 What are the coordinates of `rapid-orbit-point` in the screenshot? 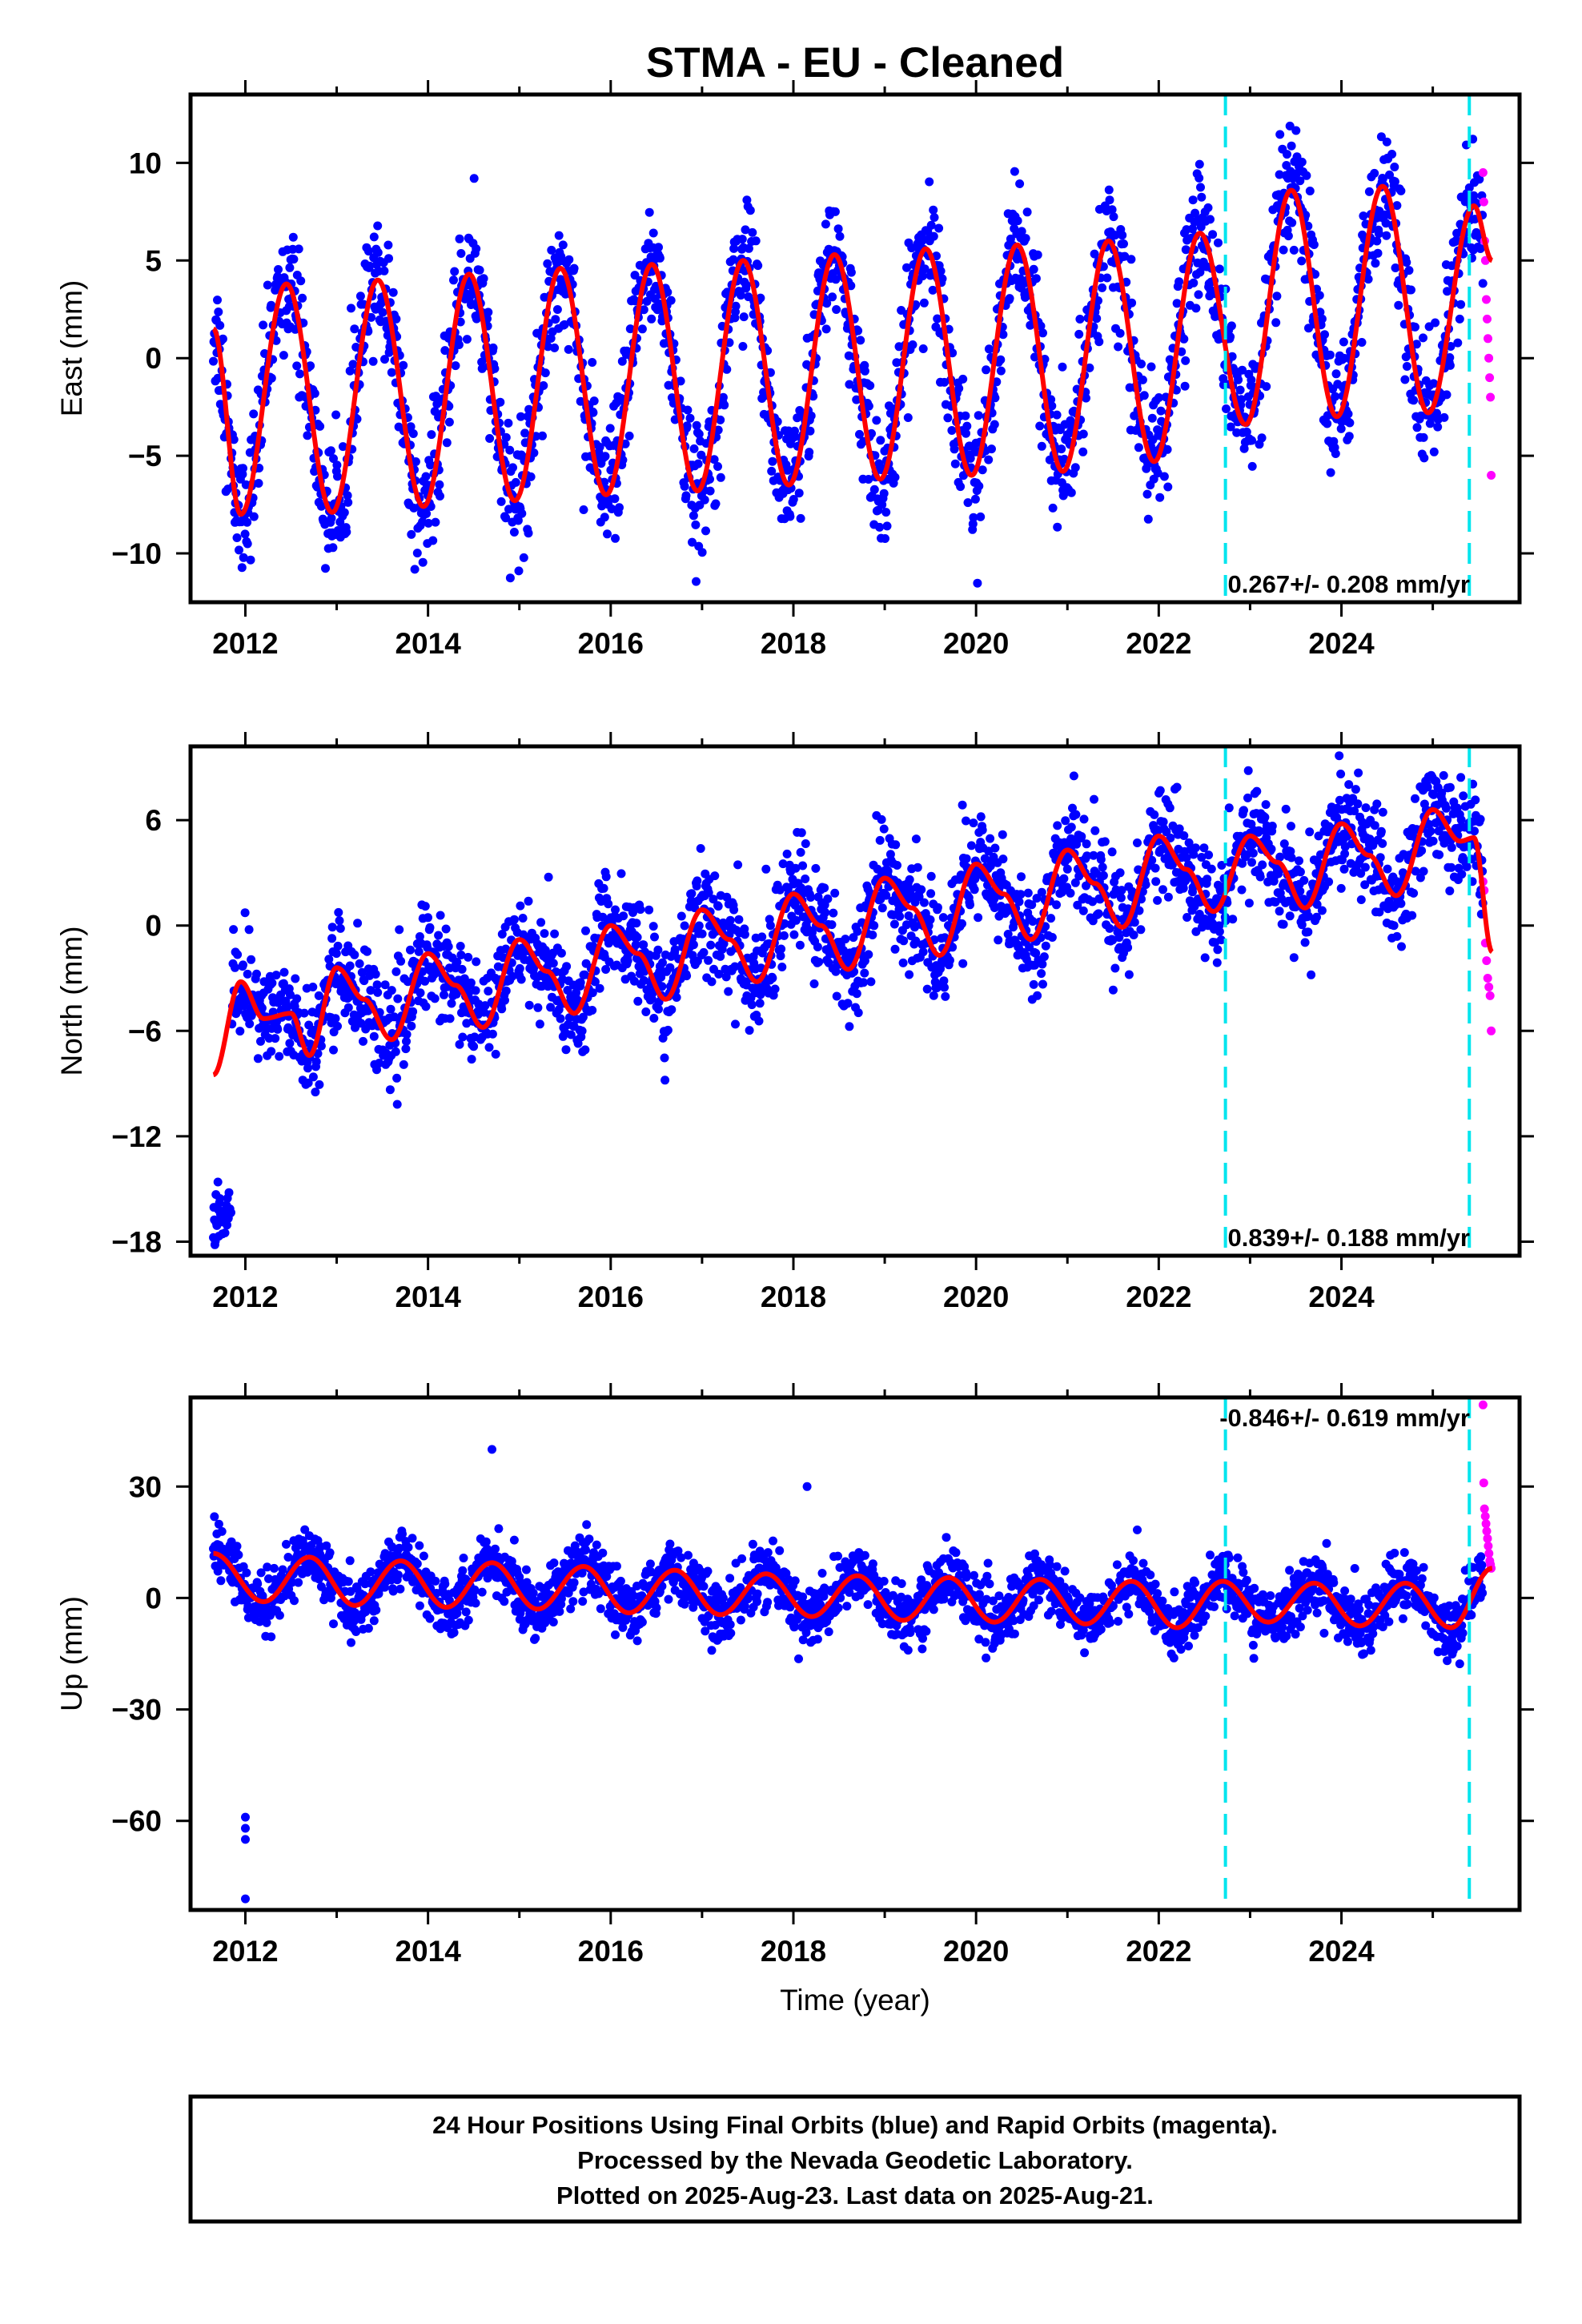 It's located at (1488, 339).